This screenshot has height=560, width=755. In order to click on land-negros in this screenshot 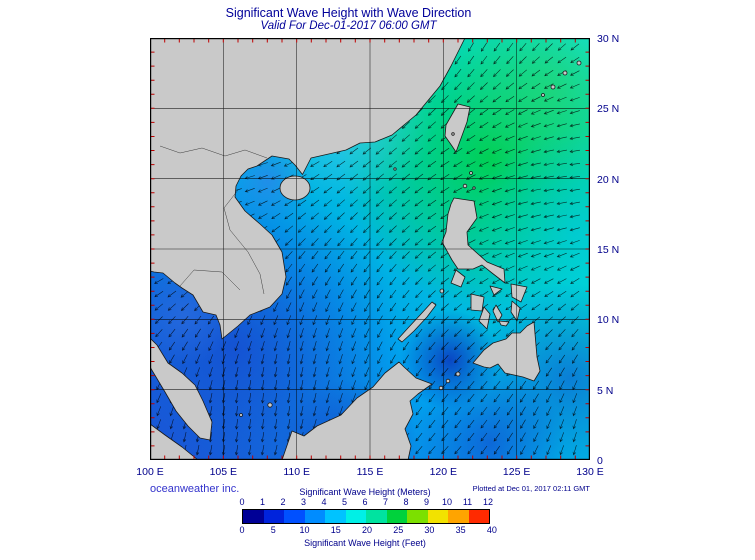, I will do `click(484, 318)`.